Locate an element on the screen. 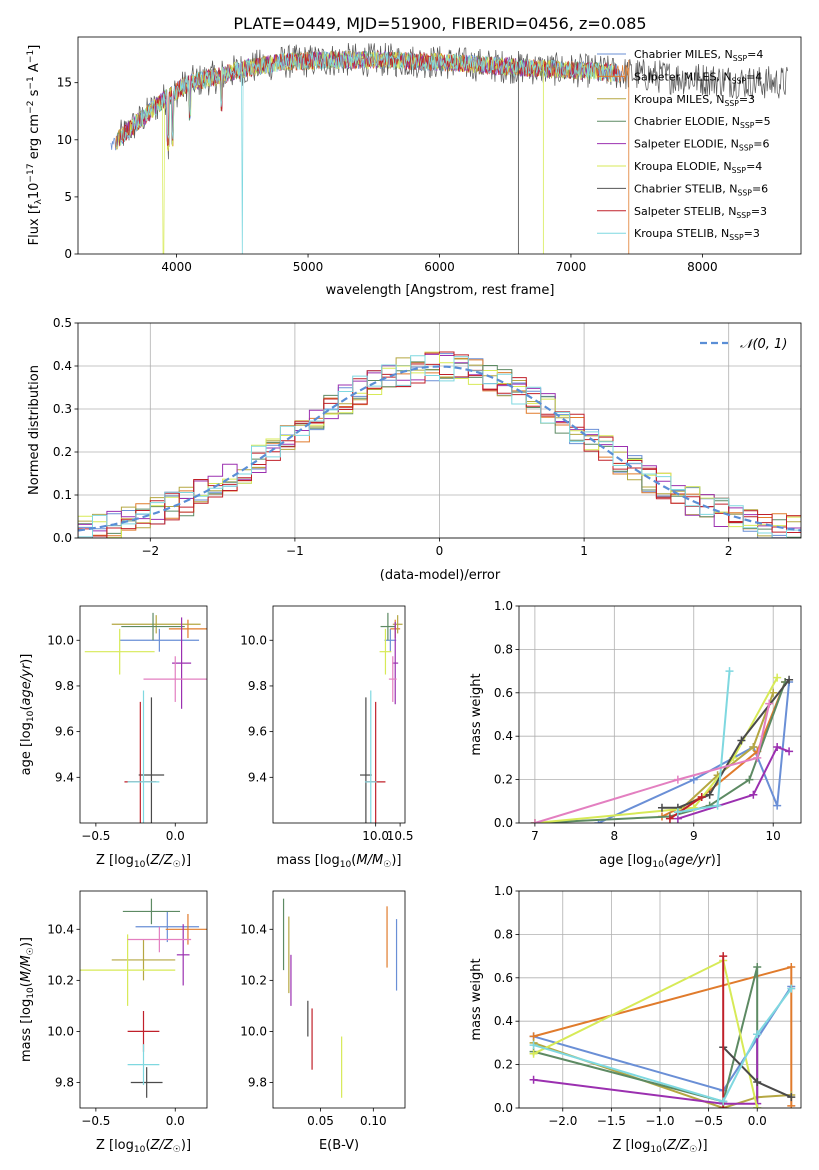 The height and width of the screenshot is (1170, 819). y-tick-label: 10 is located at coordinates (64, 140).